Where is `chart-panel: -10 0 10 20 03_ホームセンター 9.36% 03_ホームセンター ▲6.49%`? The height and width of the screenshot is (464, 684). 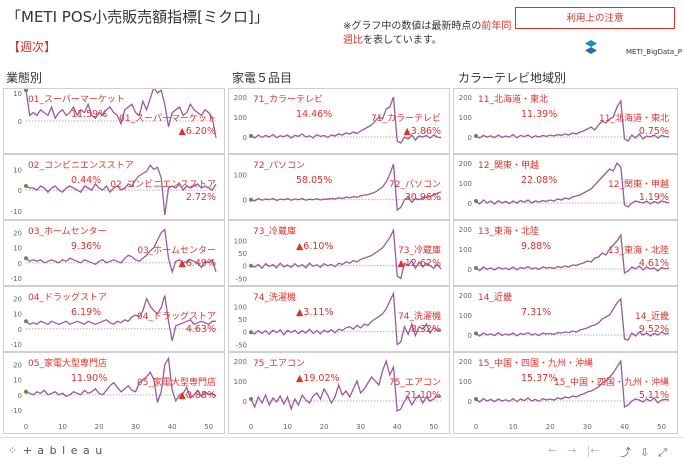 chart-panel: -10 0 10 20 03_ホームセンター 9.36% 03_ホームセンター ▲6.49% is located at coordinates (114, 253).